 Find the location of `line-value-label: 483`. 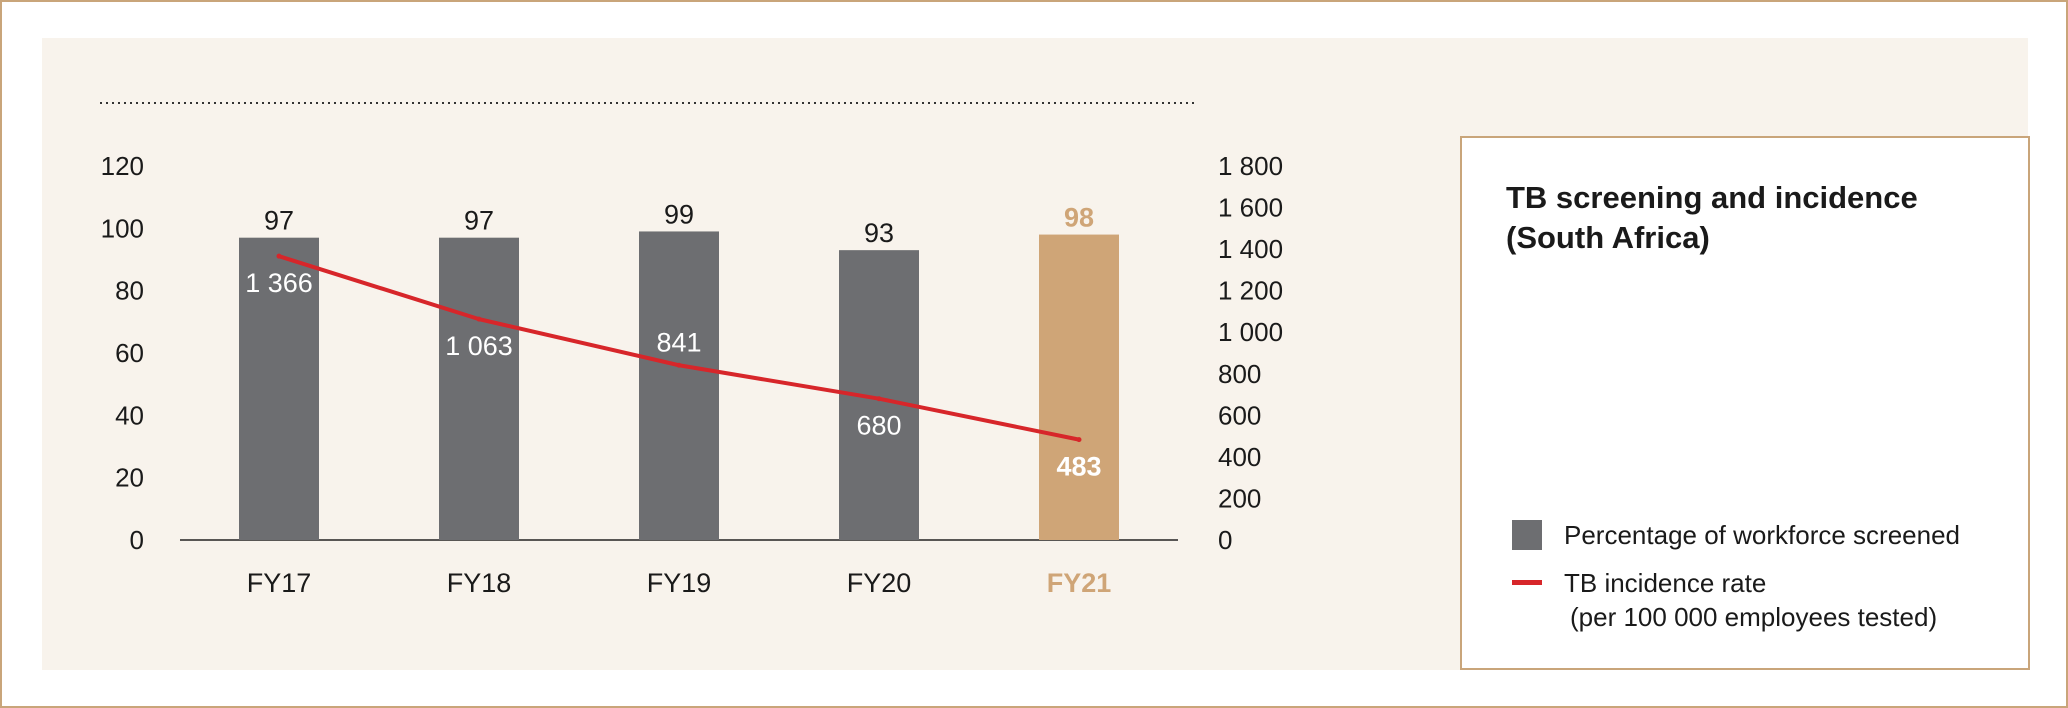

line-value-label: 483 is located at coordinates (1078, 467).